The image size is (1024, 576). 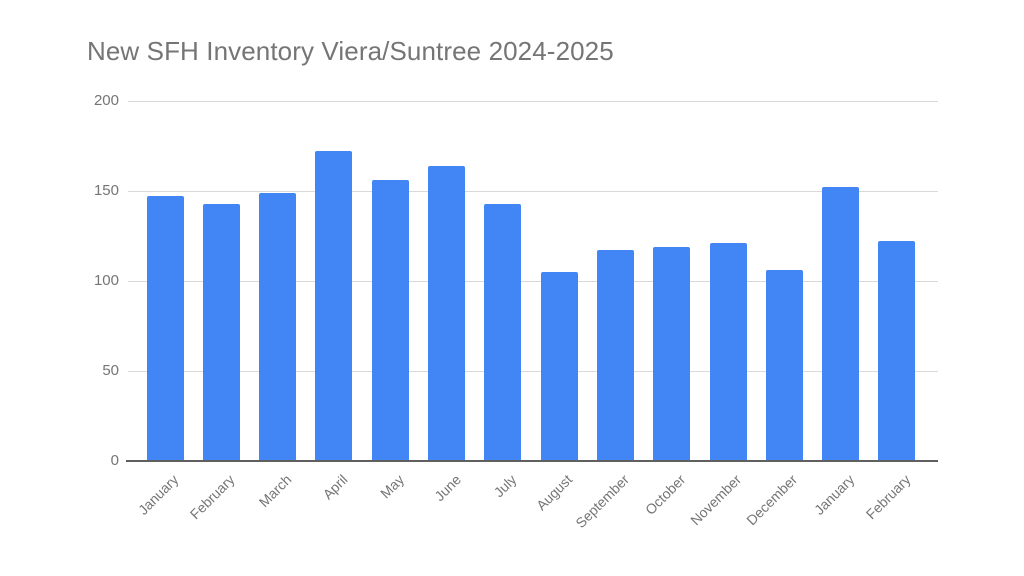 What do you see at coordinates (106, 100) in the screenshot?
I see `y-tick-label: 200` at bounding box center [106, 100].